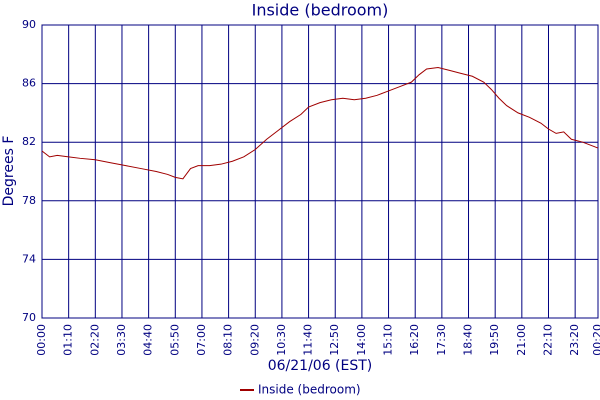 The image size is (600, 400). What do you see at coordinates (41, 340) in the screenshot?
I see `x-tick-label: 00:00` at bounding box center [41, 340].